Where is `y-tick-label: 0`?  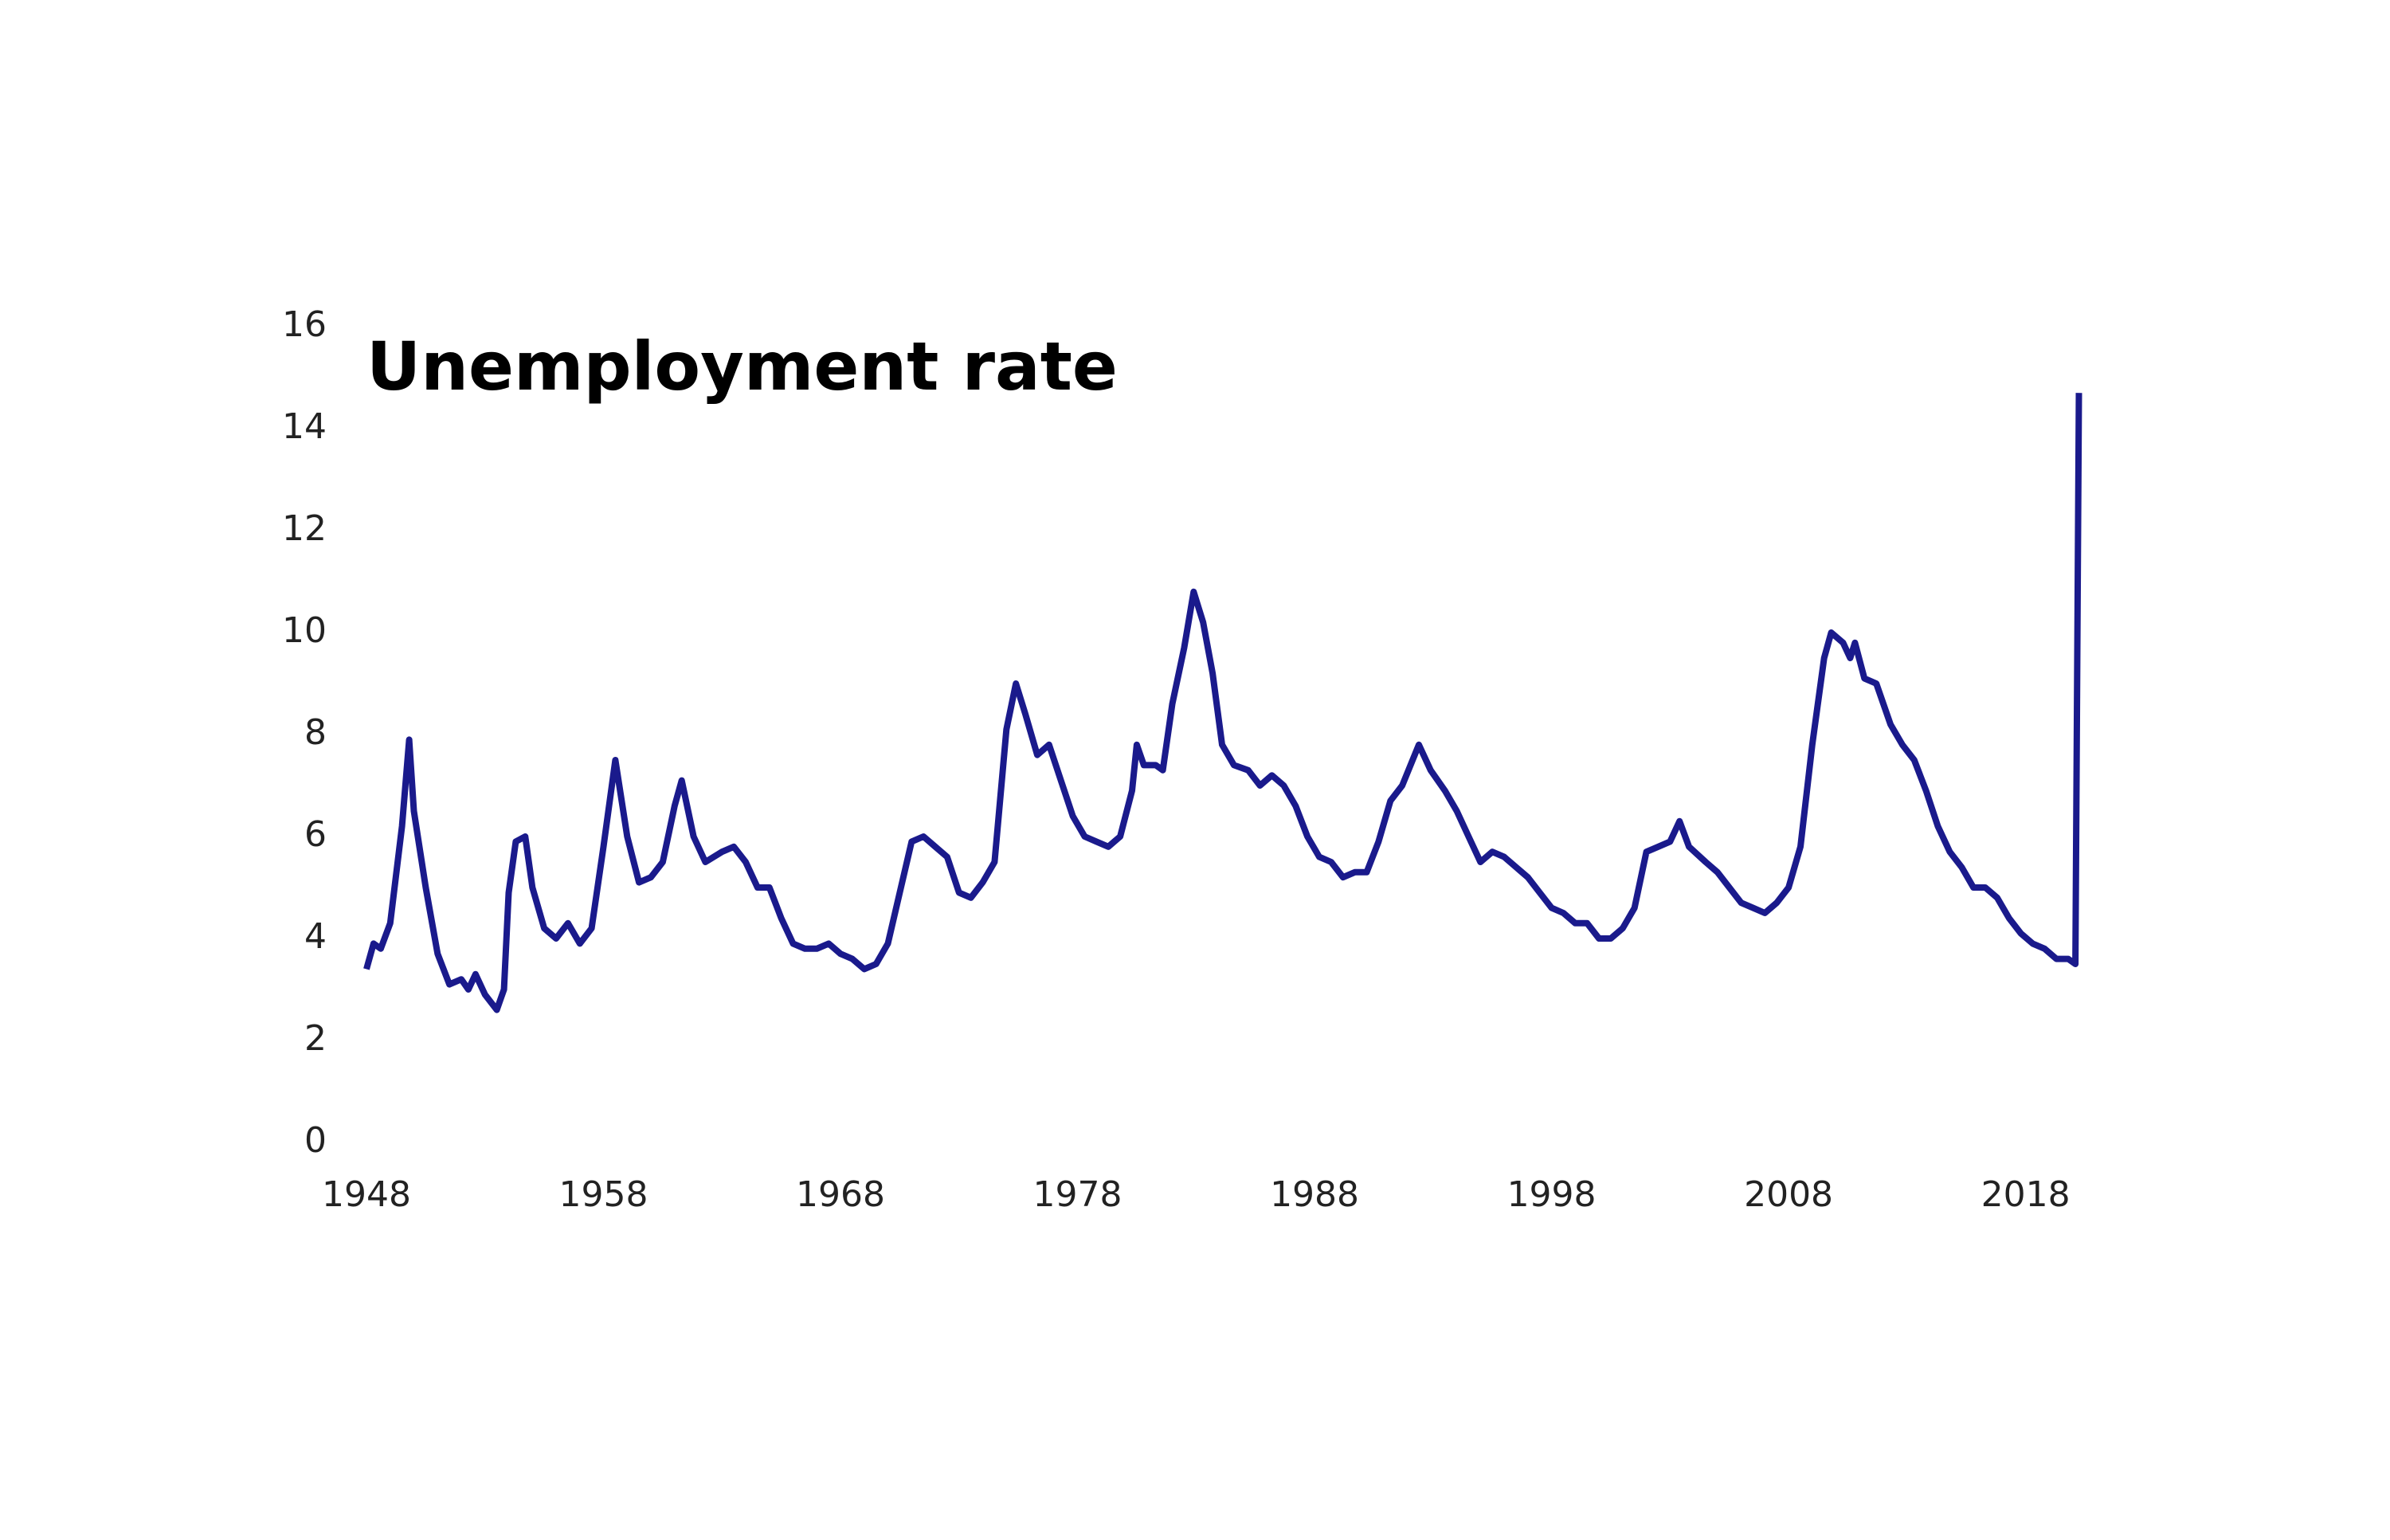 y-tick-label: 0 is located at coordinates (315, 1140).